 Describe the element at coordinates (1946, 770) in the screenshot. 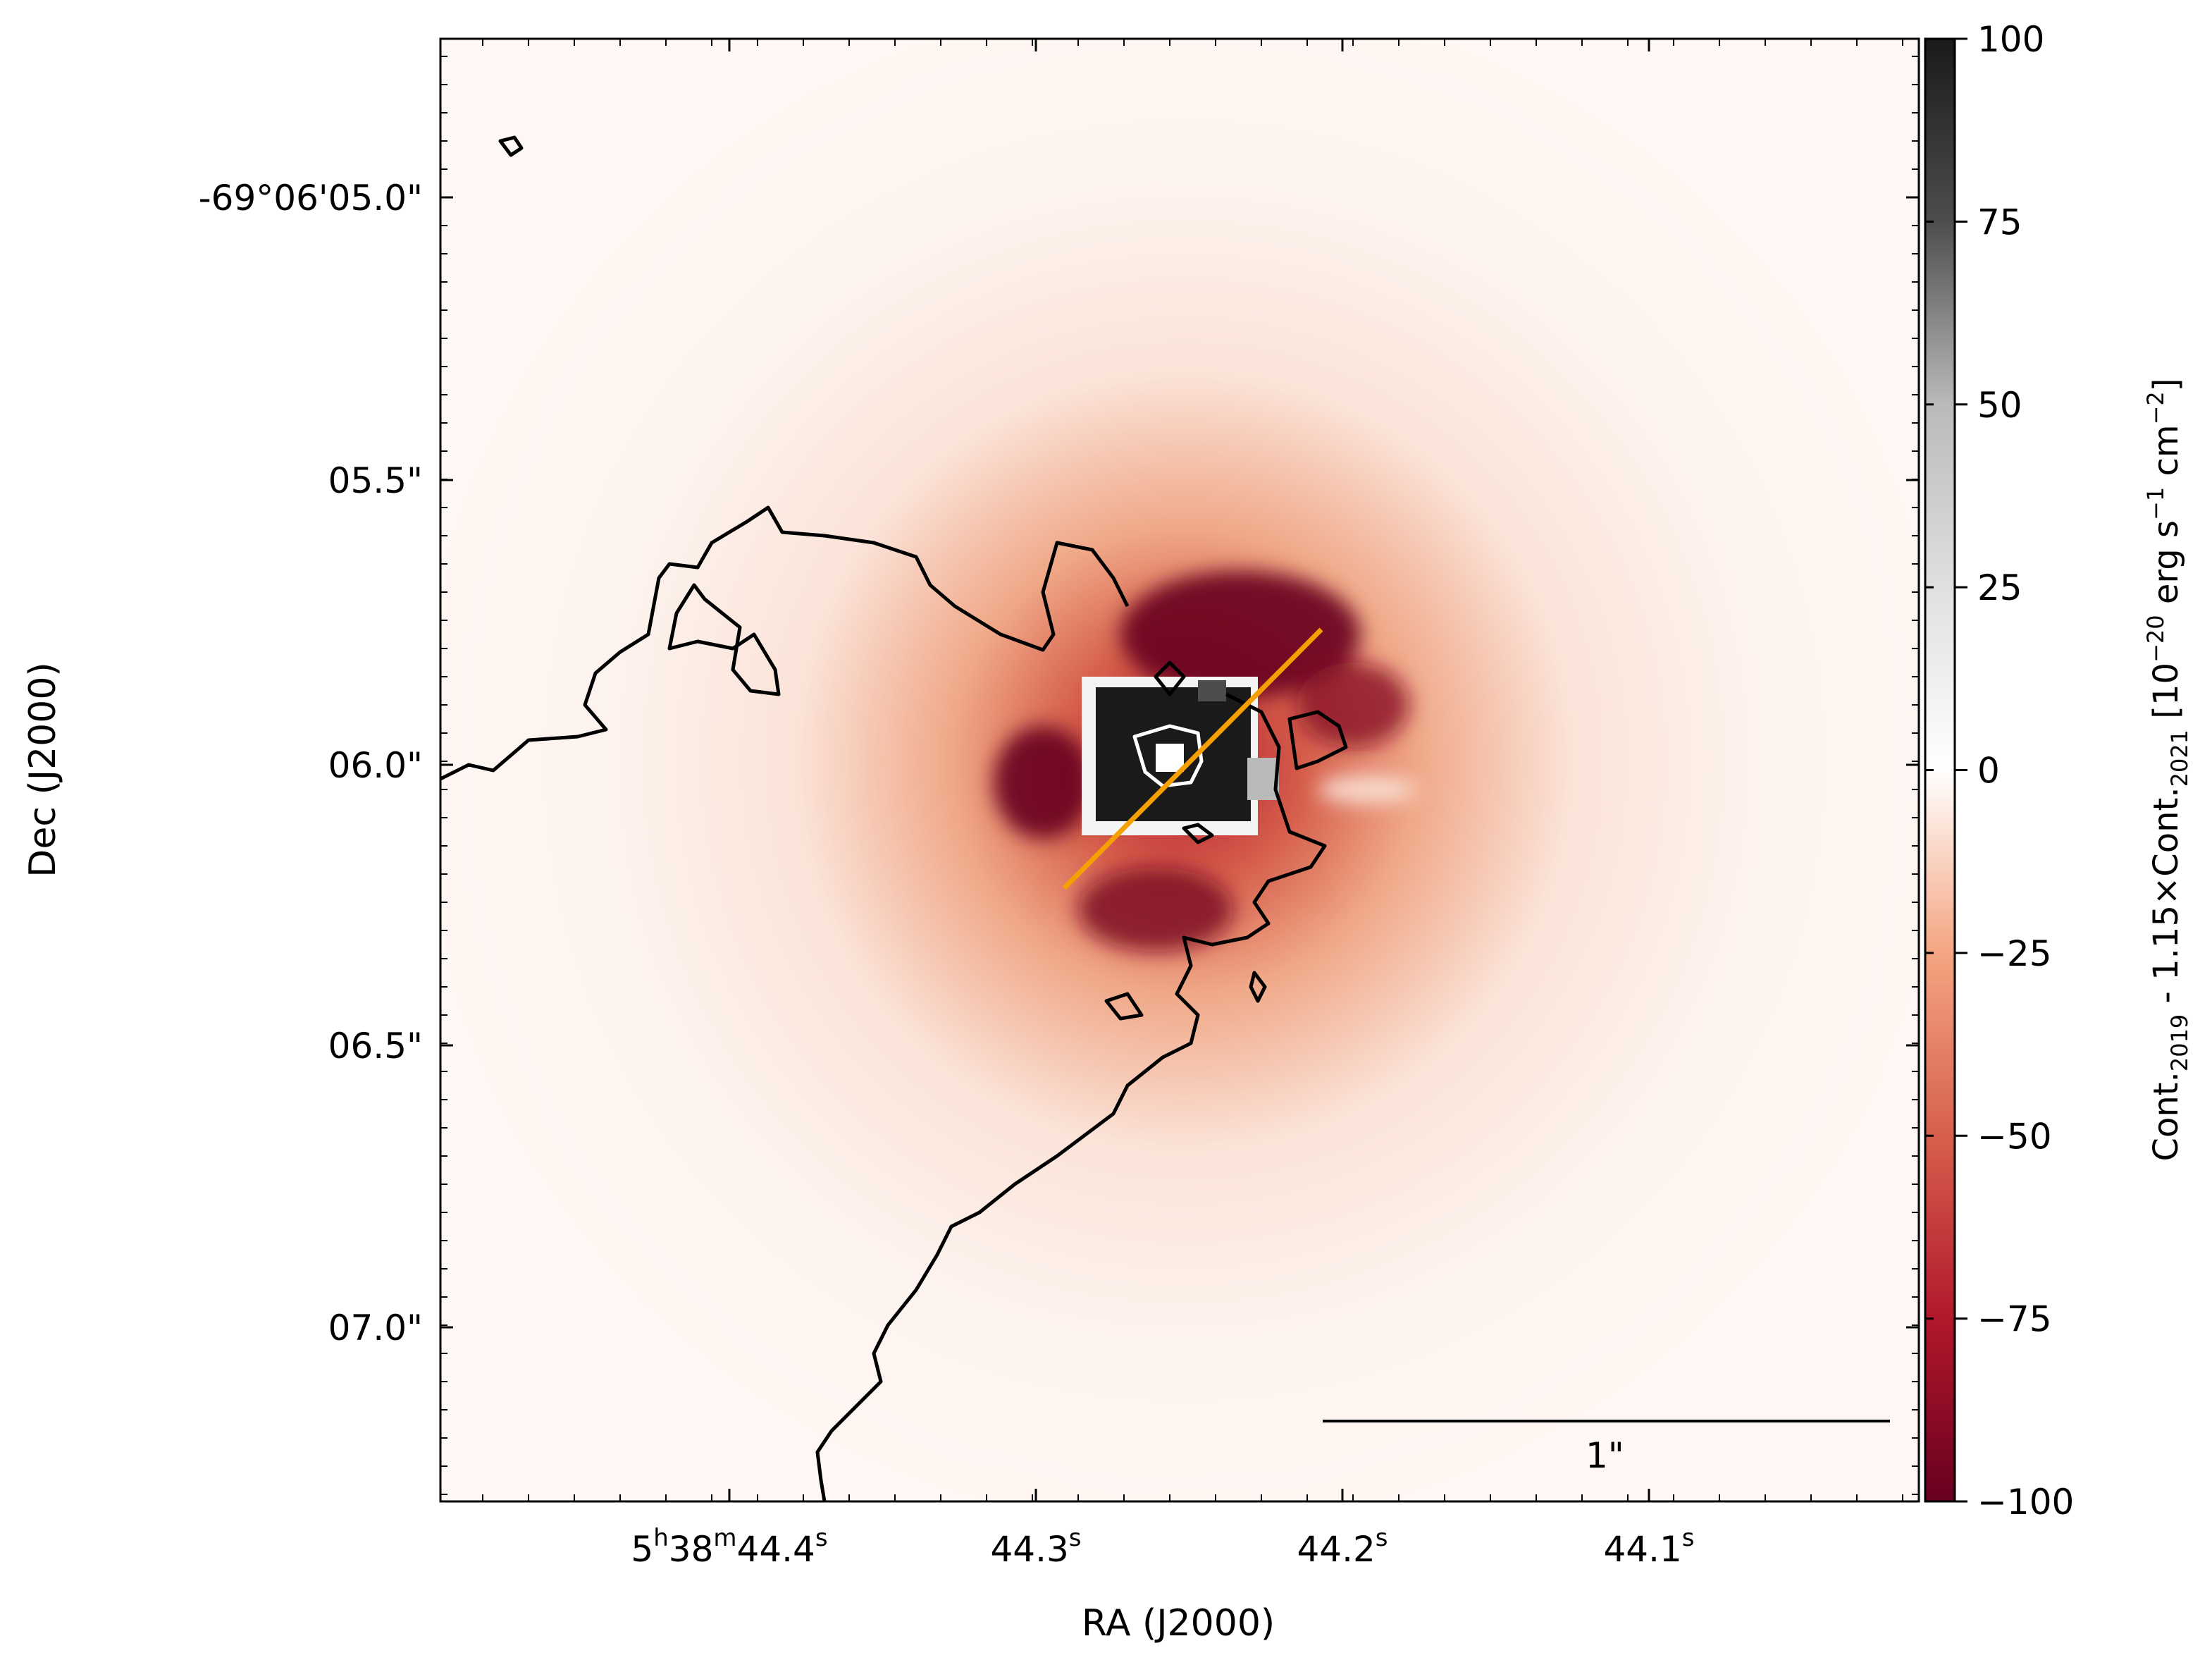

I see `colorbar-ticks` at that location.